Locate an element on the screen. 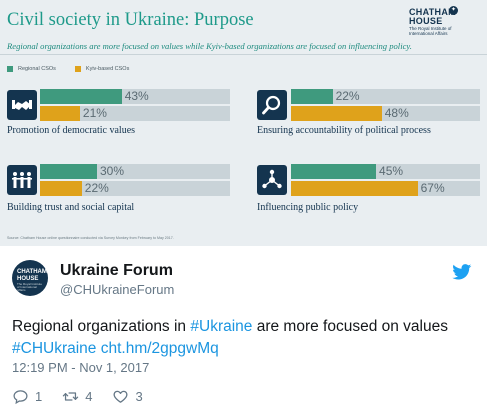 This screenshot has height=408, width=487. divider is located at coordinates (243, 54).